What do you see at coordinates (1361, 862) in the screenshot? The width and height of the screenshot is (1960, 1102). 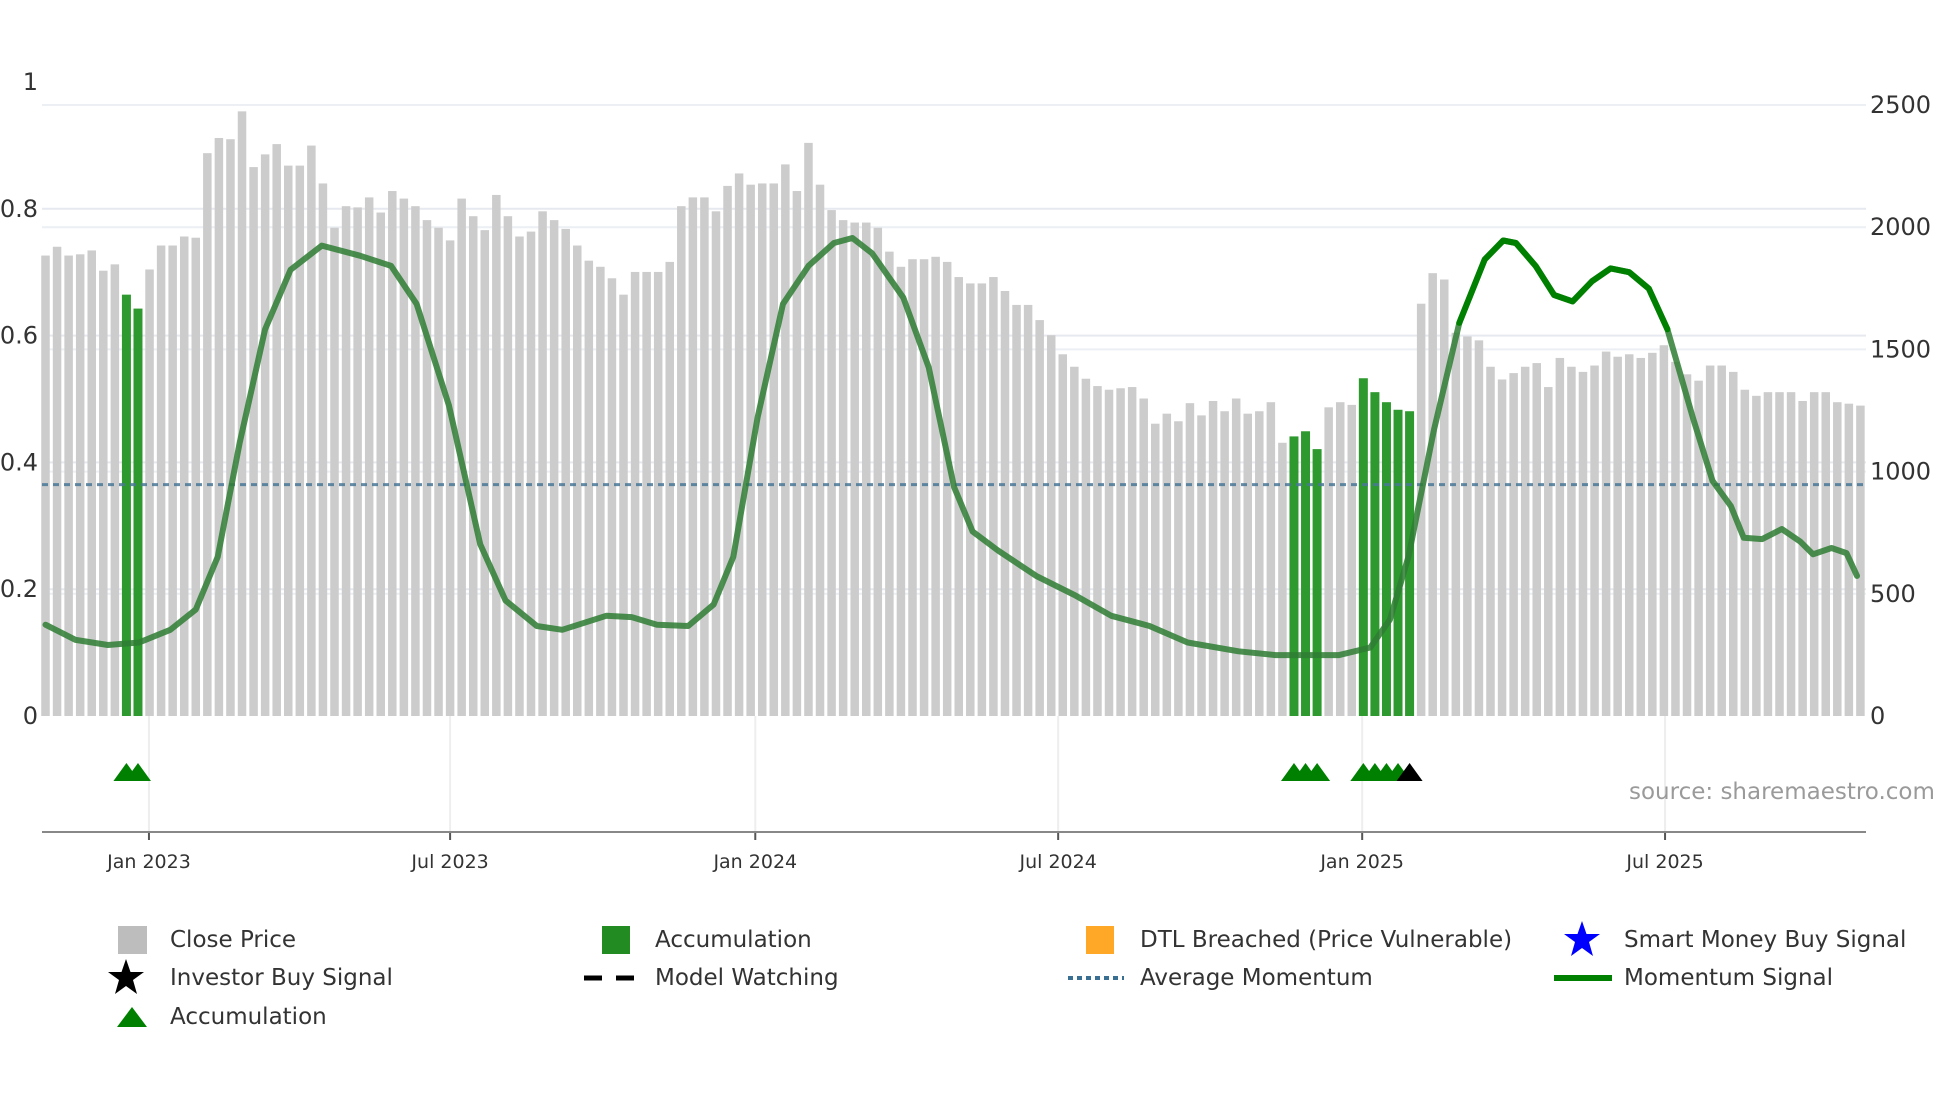 I see `x-axis-tick-label: Jan 2025` at bounding box center [1361, 862].